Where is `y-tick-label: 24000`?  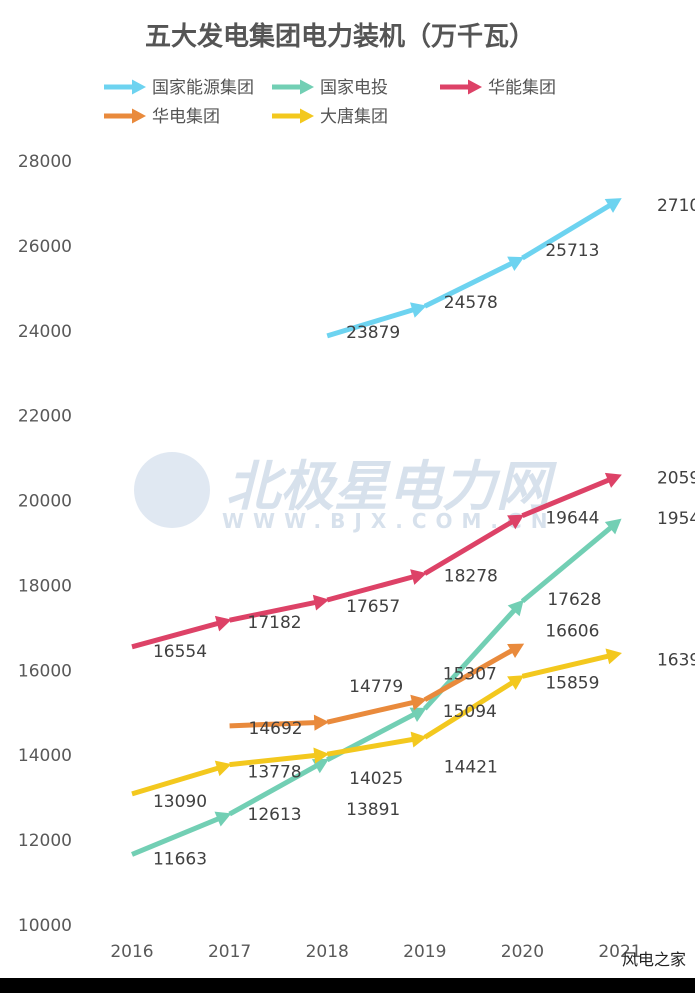 y-tick-label: 24000 is located at coordinates (45, 332).